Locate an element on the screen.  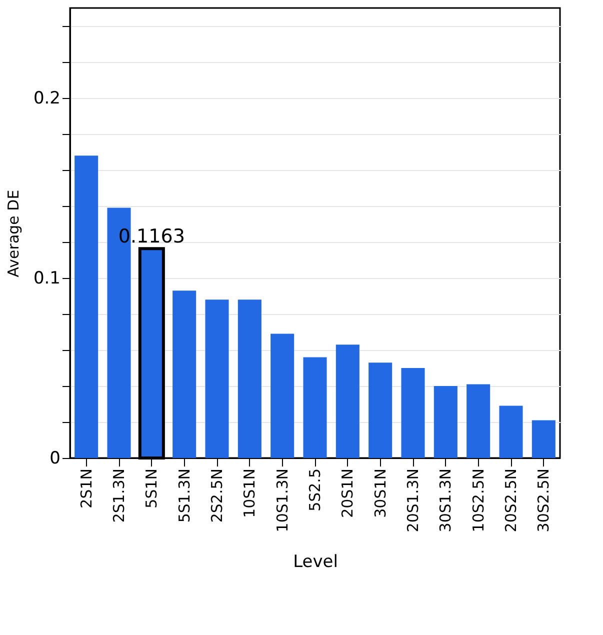
x-tick-label: 20S1.3N is located at coordinates (413, 500).